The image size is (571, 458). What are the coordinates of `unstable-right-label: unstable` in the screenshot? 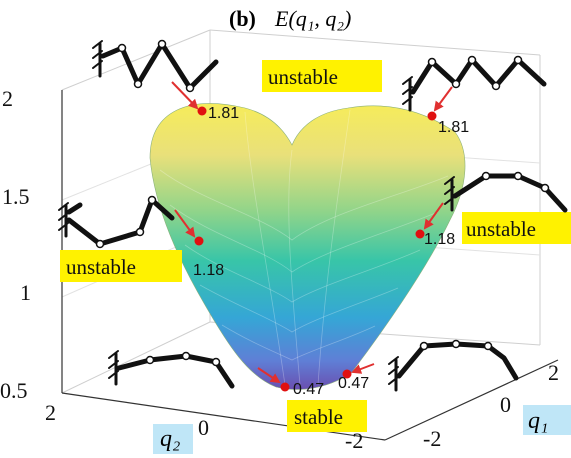 It's located at (501, 229).